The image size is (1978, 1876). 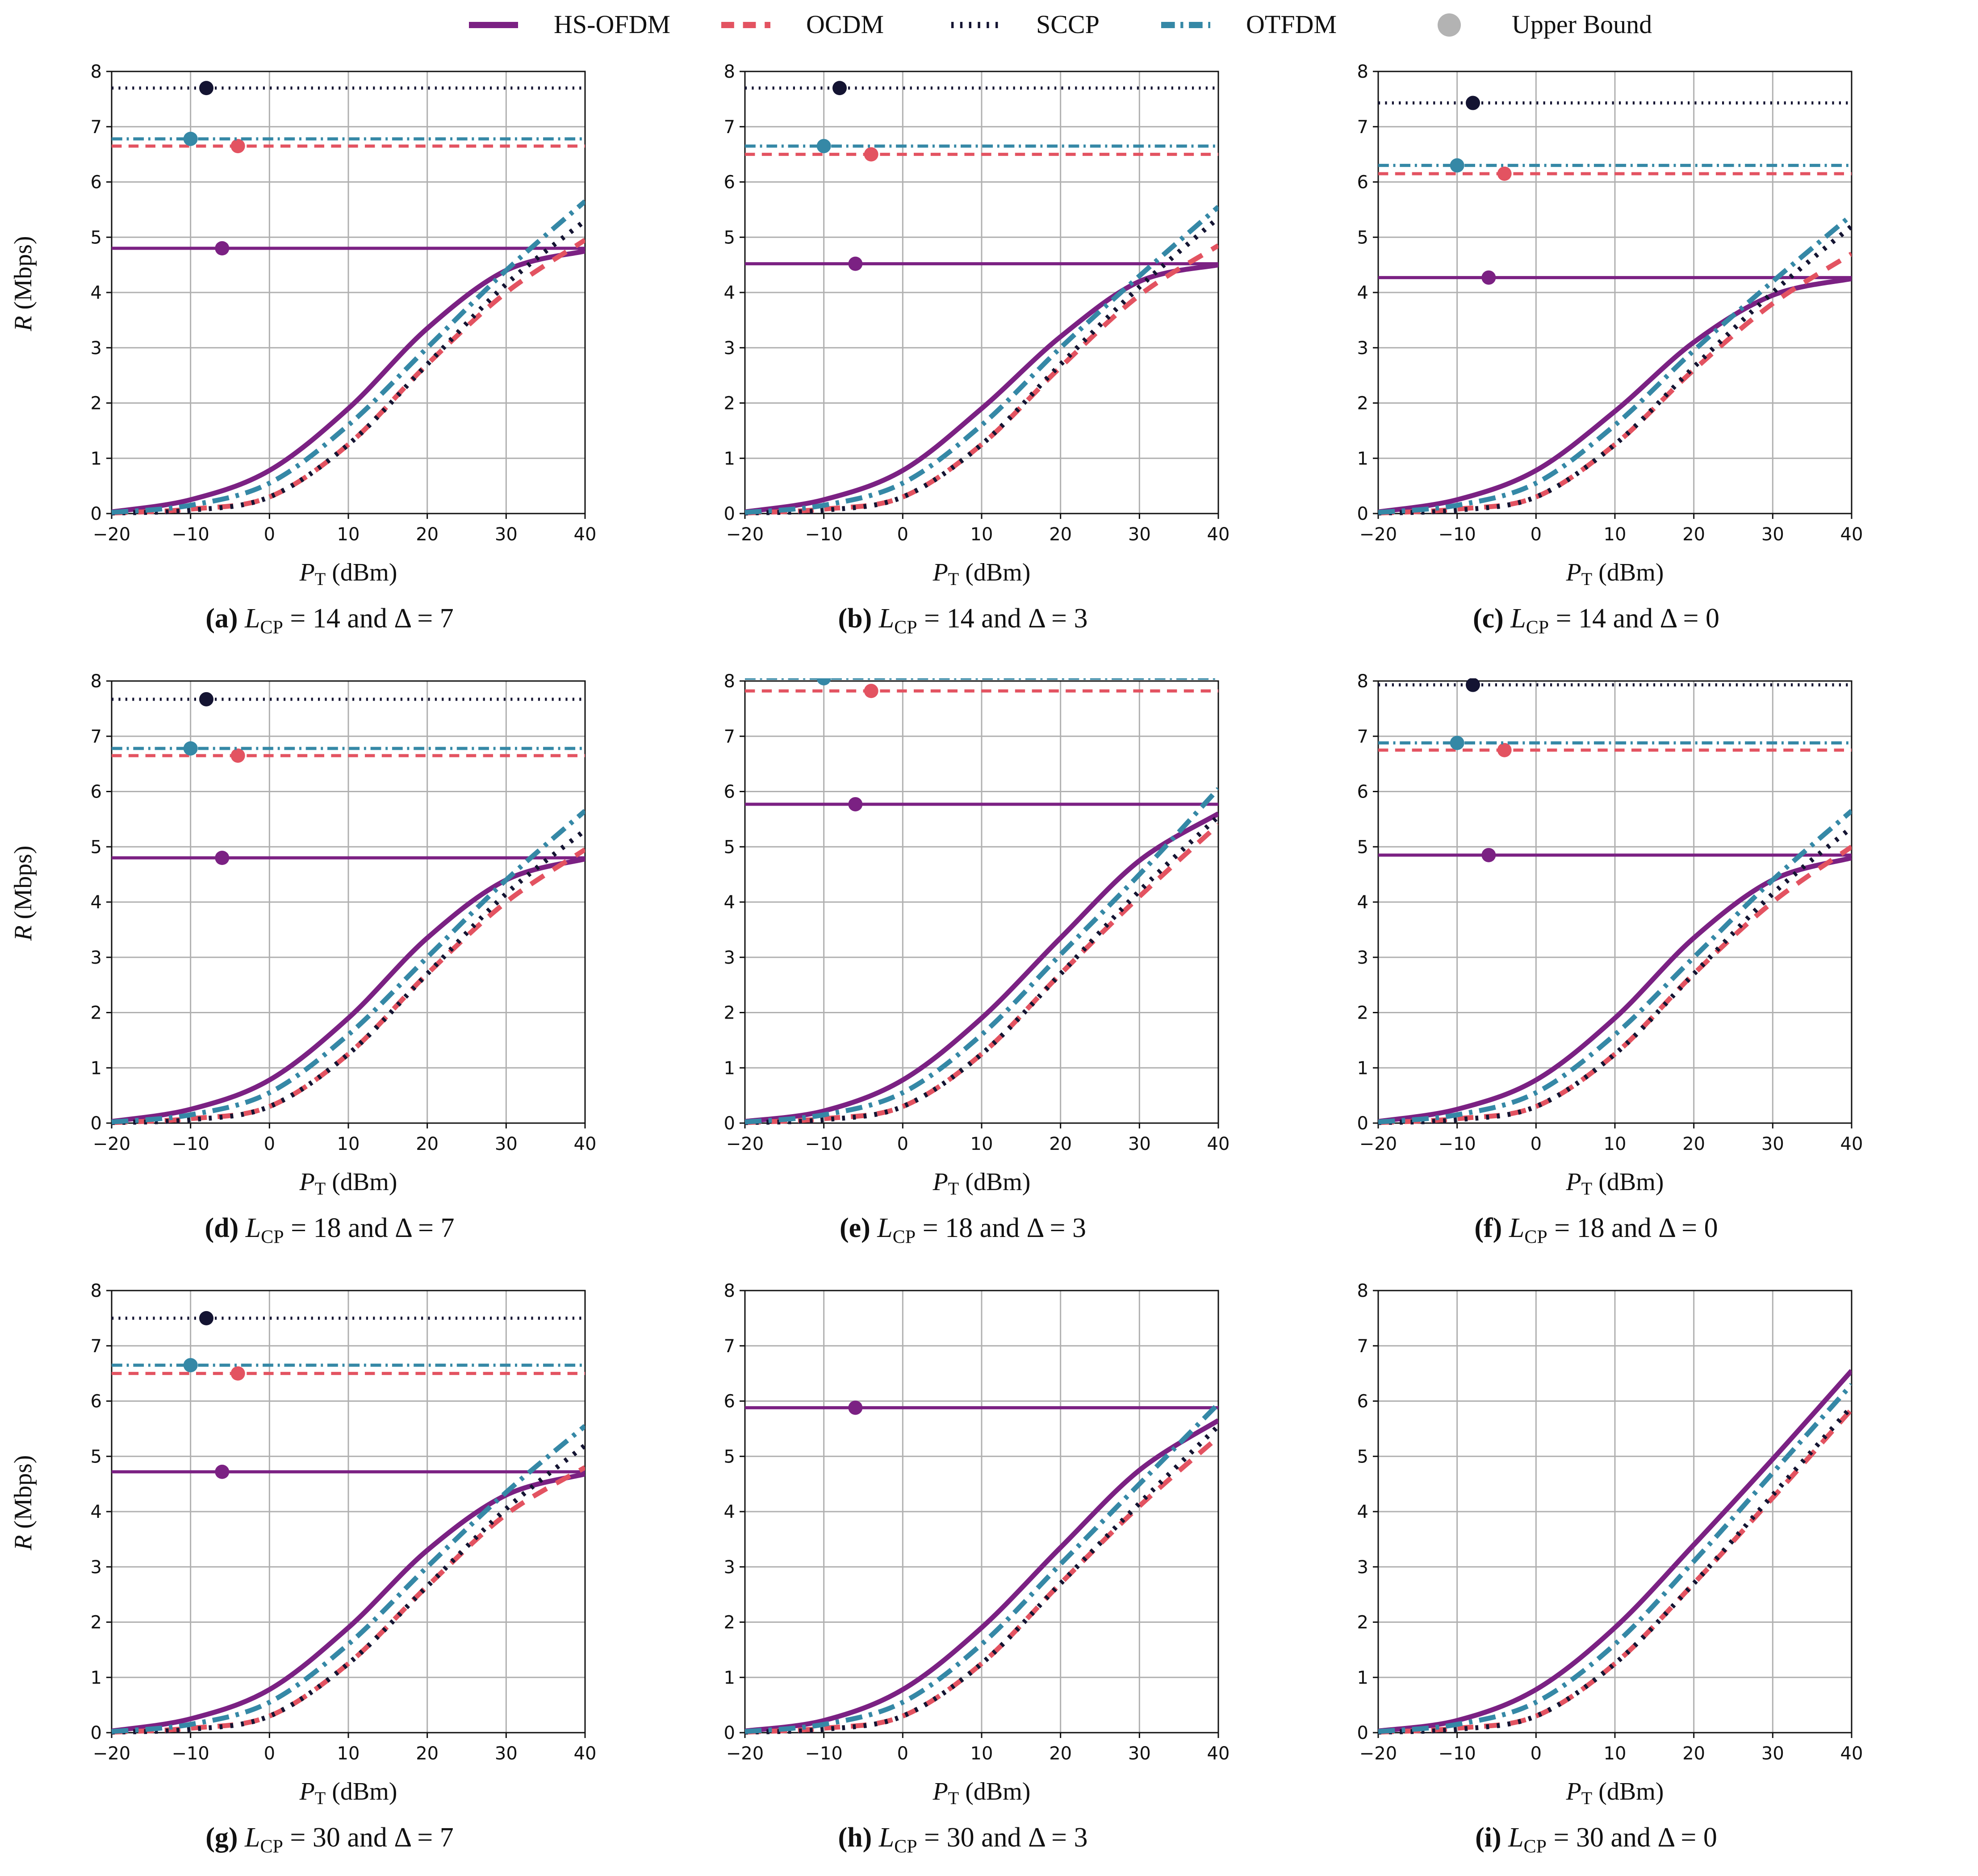 I want to click on grid-lines, so click(x=1615, y=292).